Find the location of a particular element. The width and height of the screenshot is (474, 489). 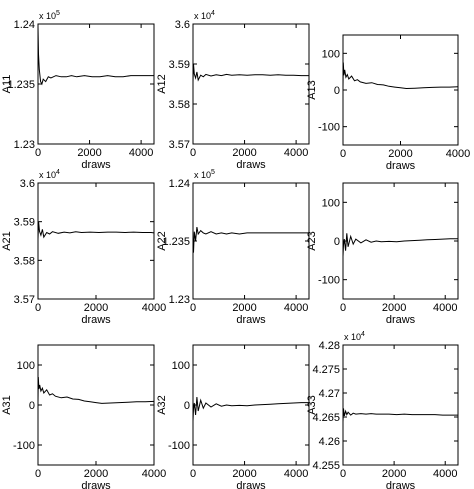

y-axis-label: A11 is located at coordinates (7, 84).